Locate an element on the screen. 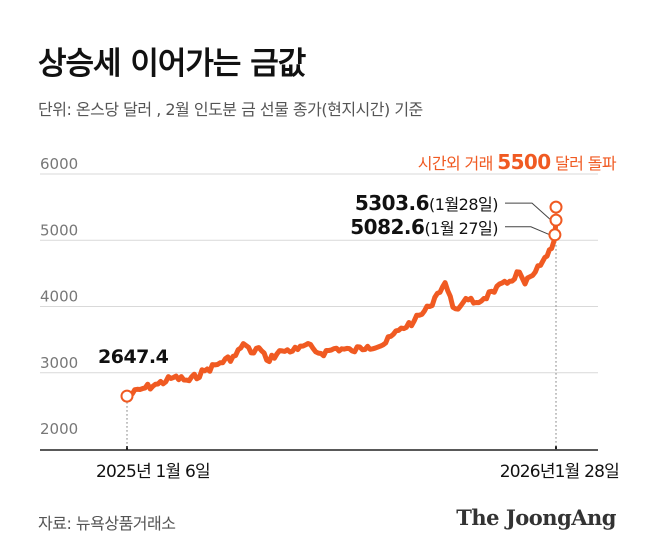 The image size is (658, 555). y-tick-label-4000: 4000 is located at coordinates (59, 297).